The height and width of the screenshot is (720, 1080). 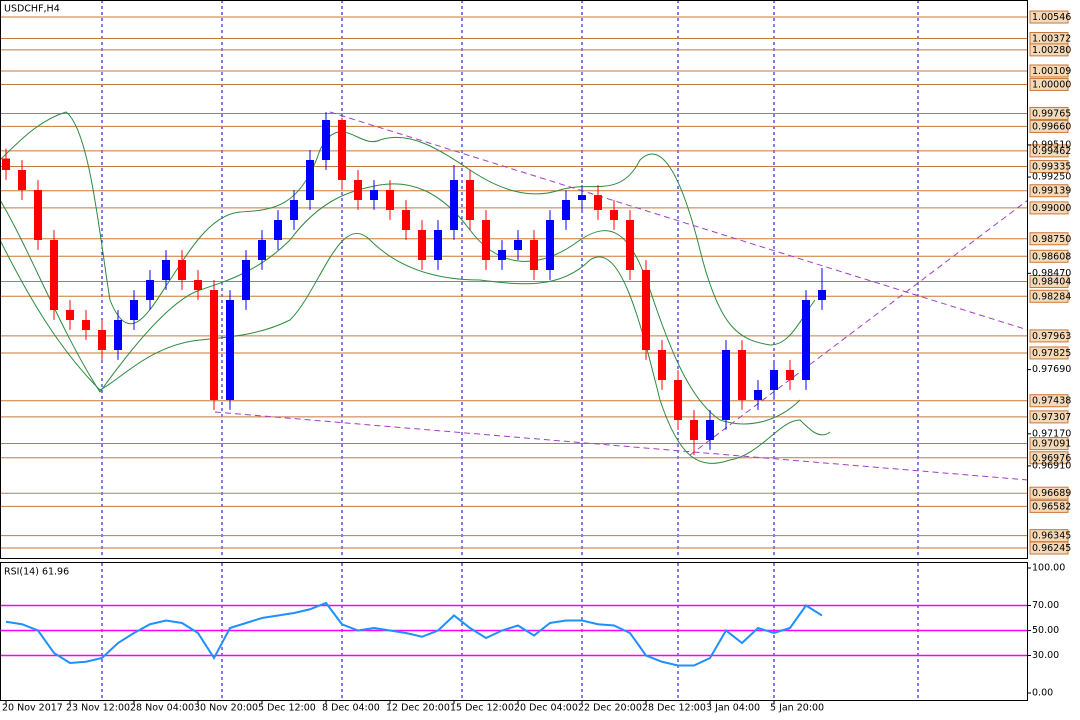 What do you see at coordinates (1051, 493) in the screenshot?
I see `level-label: 0.96689` at bounding box center [1051, 493].